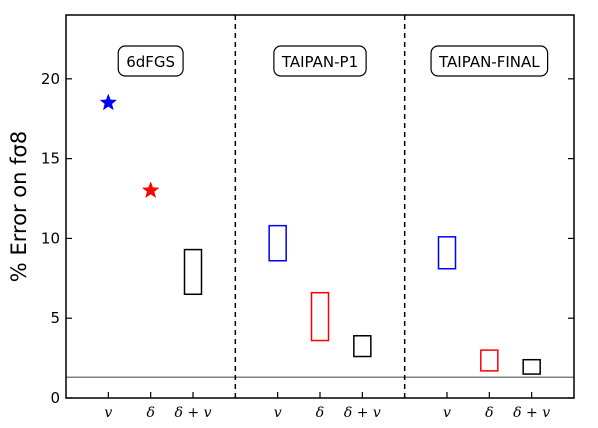 This screenshot has height=428, width=598. I want to click on panel-title-box: TAIPAN-P1, so click(320, 61).